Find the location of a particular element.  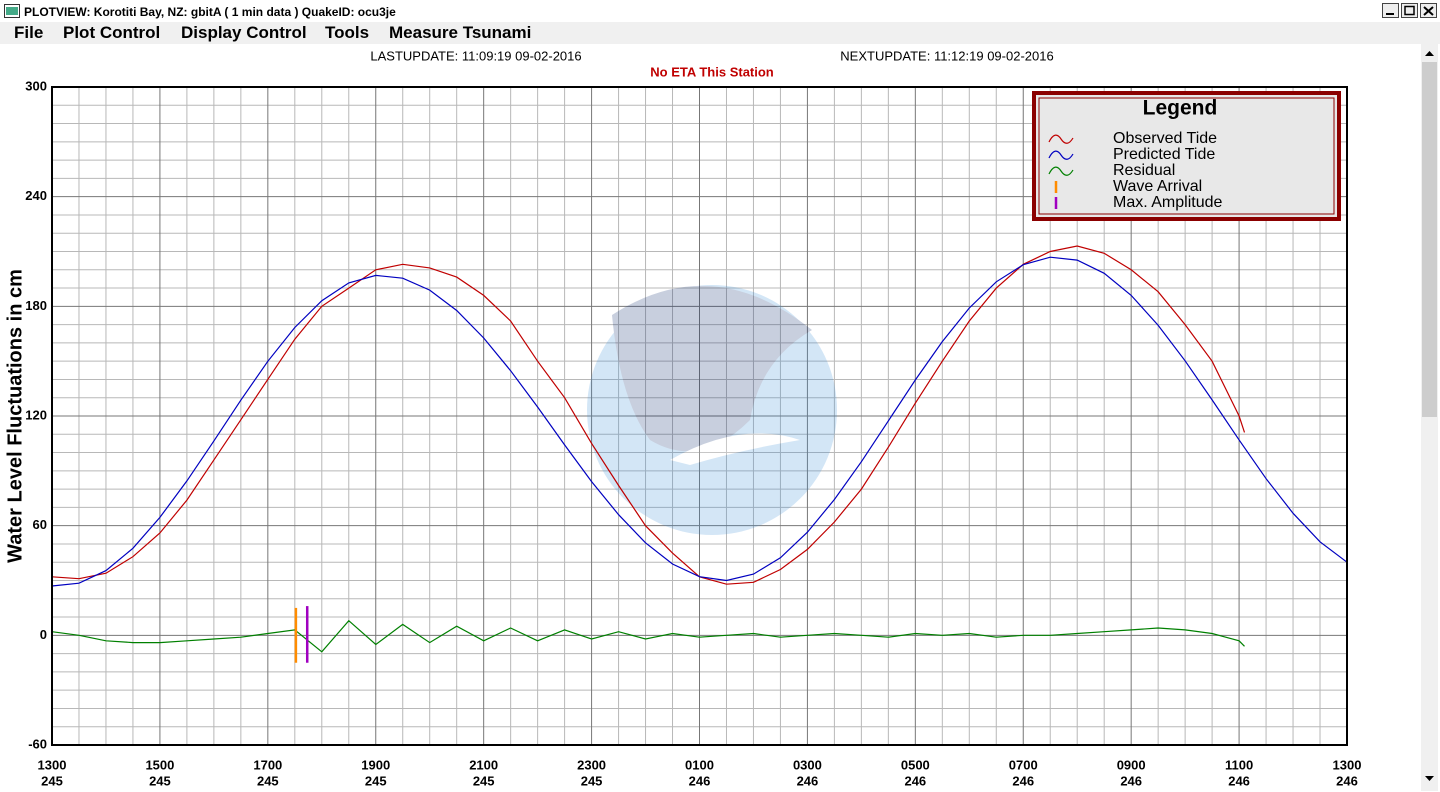

legend-label: Observed Tide is located at coordinates (1165, 138).